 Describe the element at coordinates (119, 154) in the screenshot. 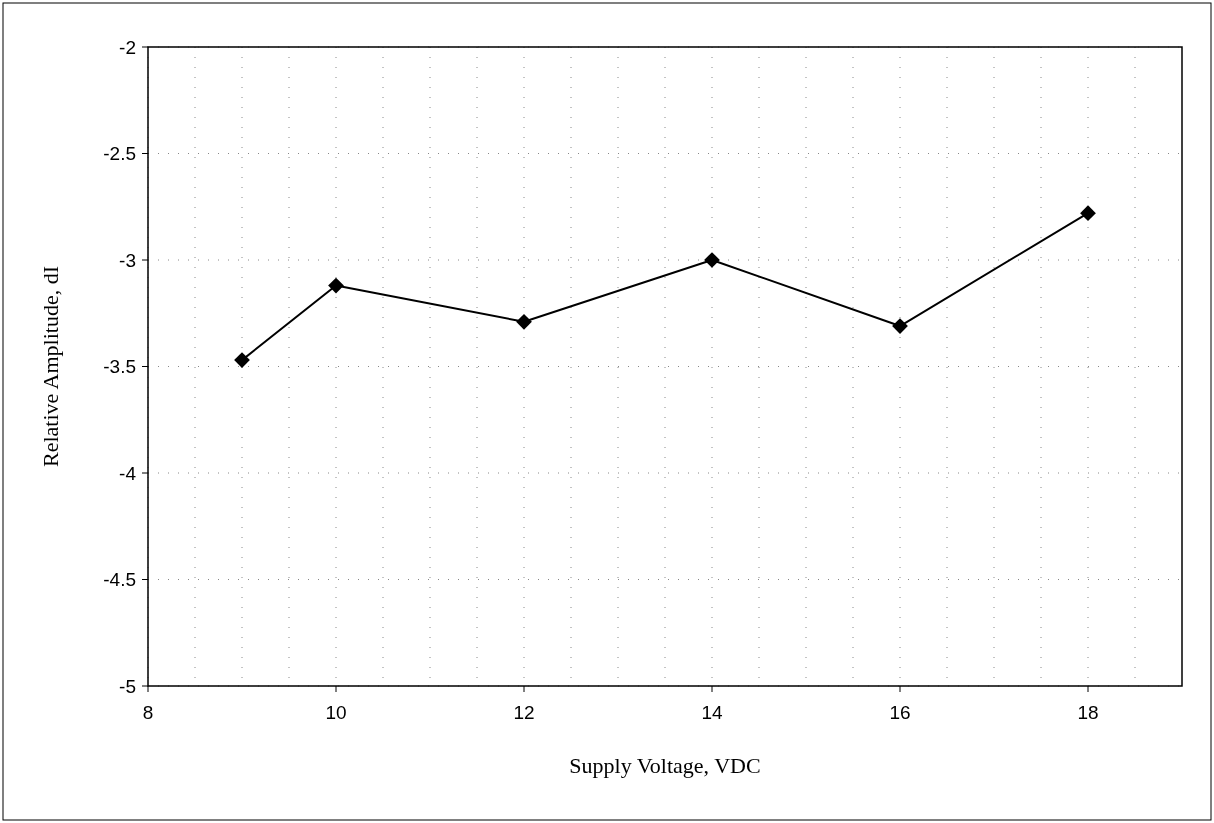

I see `y-tick-label: -2.5` at that location.